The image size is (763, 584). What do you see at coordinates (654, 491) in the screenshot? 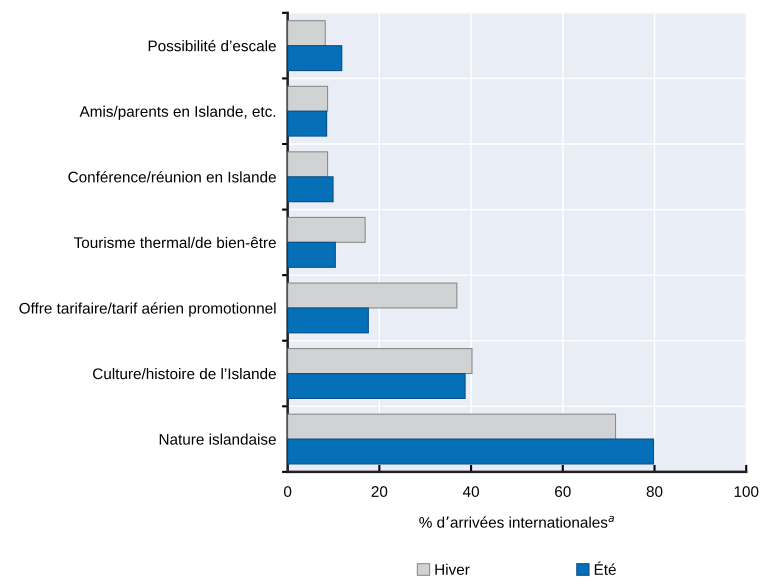
I see `x-tick-label: 80` at bounding box center [654, 491].